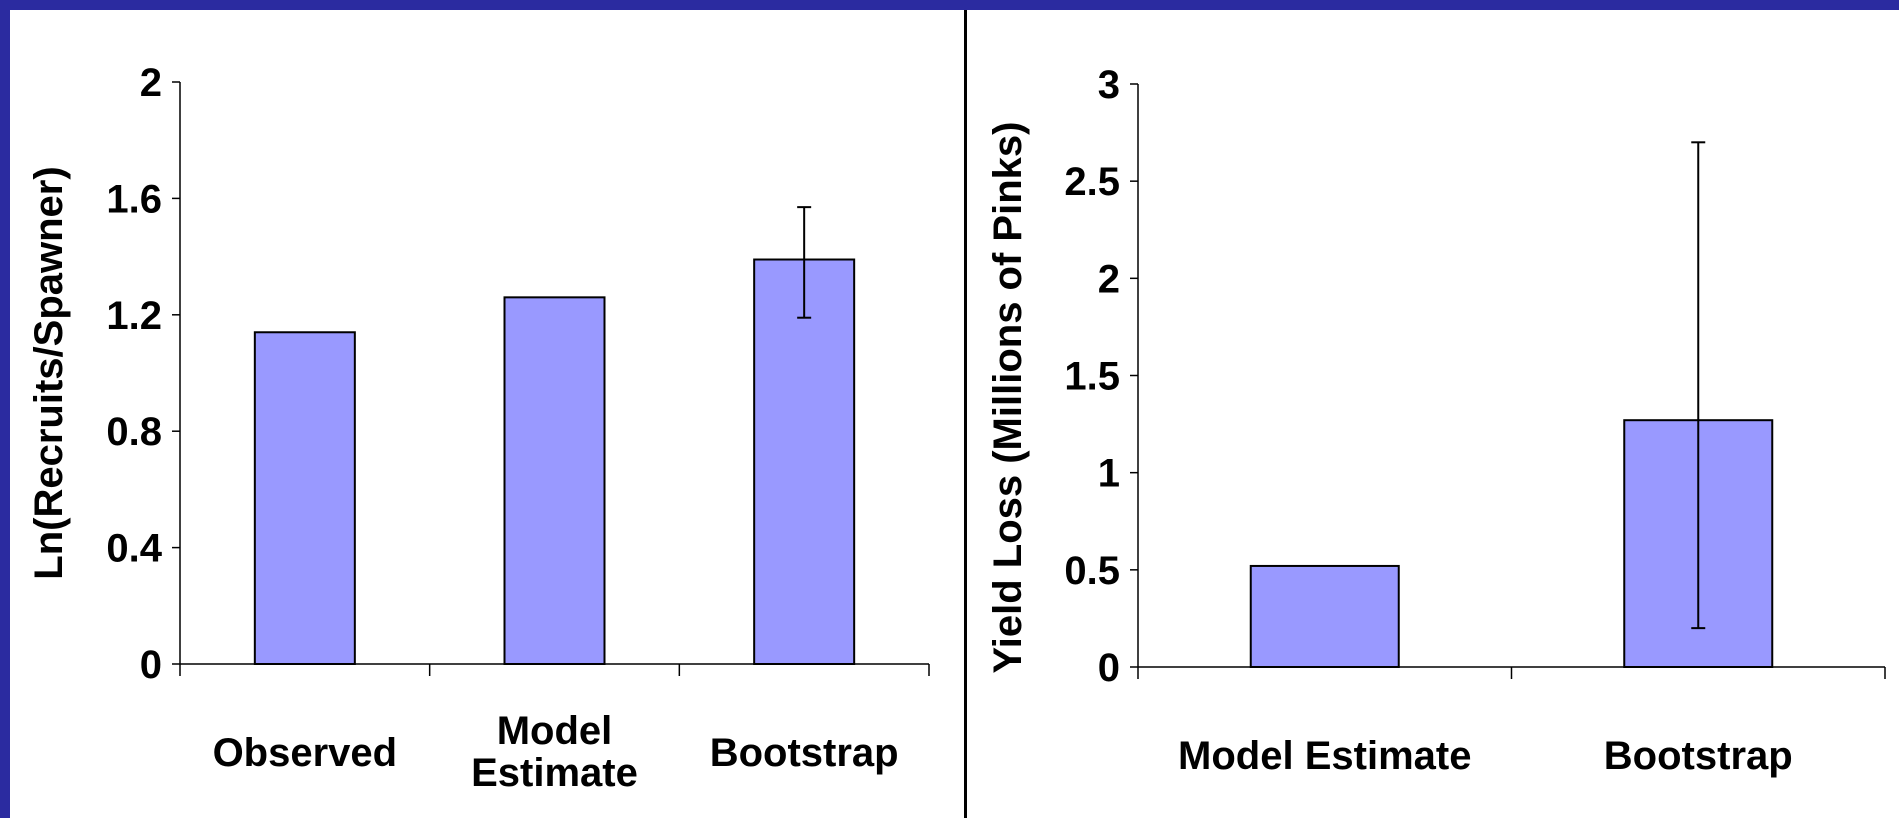 Image resolution: width=1899 pixels, height=818 pixels. I want to click on y-tick-label: 0.4, so click(134, 549).